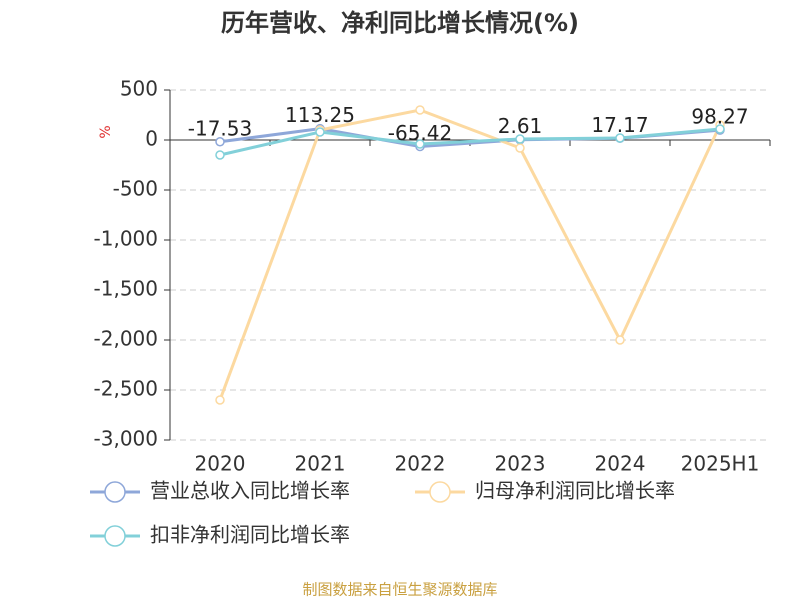 The width and height of the screenshot is (800, 600). What do you see at coordinates (220, 464) in the screenshot?
I see `x-tick-label: 2020` at bounding box center [220, 464].